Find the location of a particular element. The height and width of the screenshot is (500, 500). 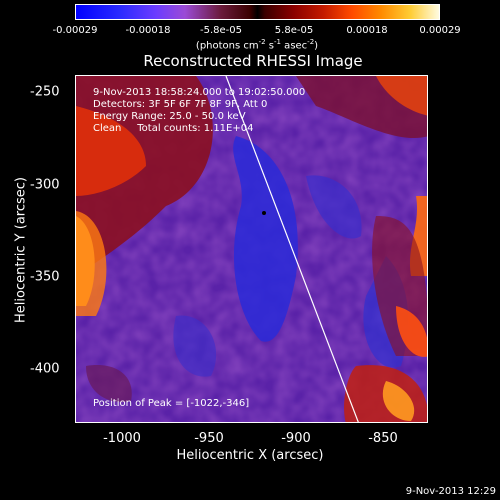

colorbar-tick: -0.00029 is located at coordinates (75, 30).